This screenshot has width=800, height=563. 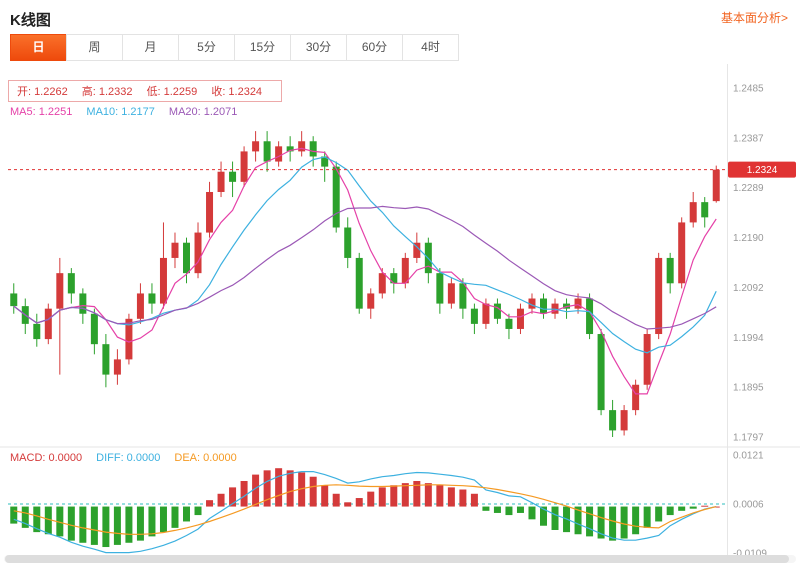 I want to click on price-axis-label: 1.2485, so click(x=748, y=89).